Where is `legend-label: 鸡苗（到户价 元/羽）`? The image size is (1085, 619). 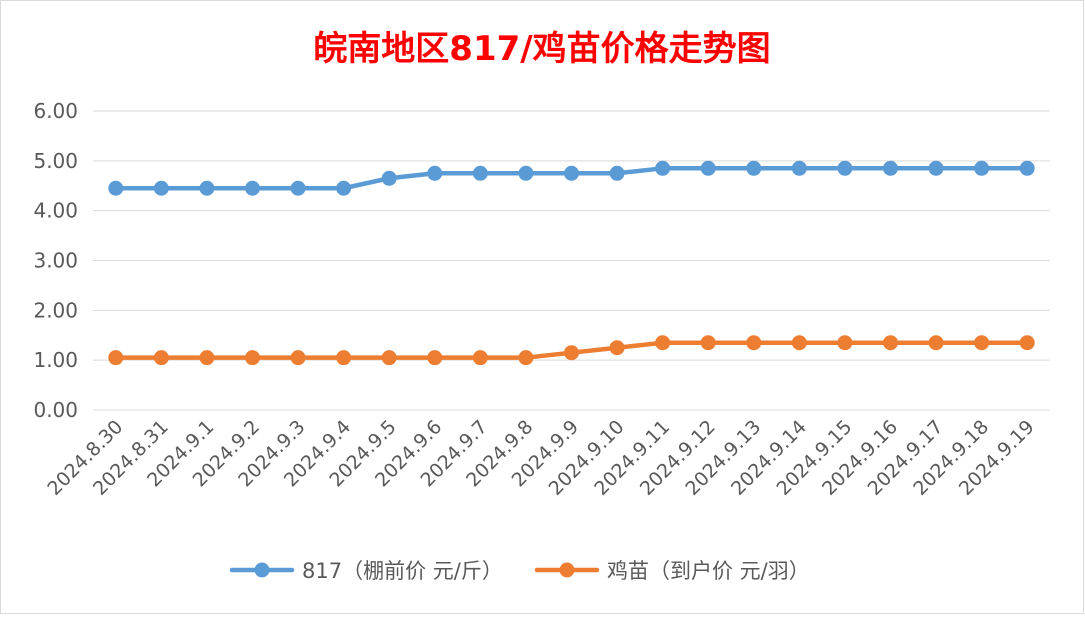
legend-label: 鸡苗（到户价 元/羽） is located at coordinates (708, 571).